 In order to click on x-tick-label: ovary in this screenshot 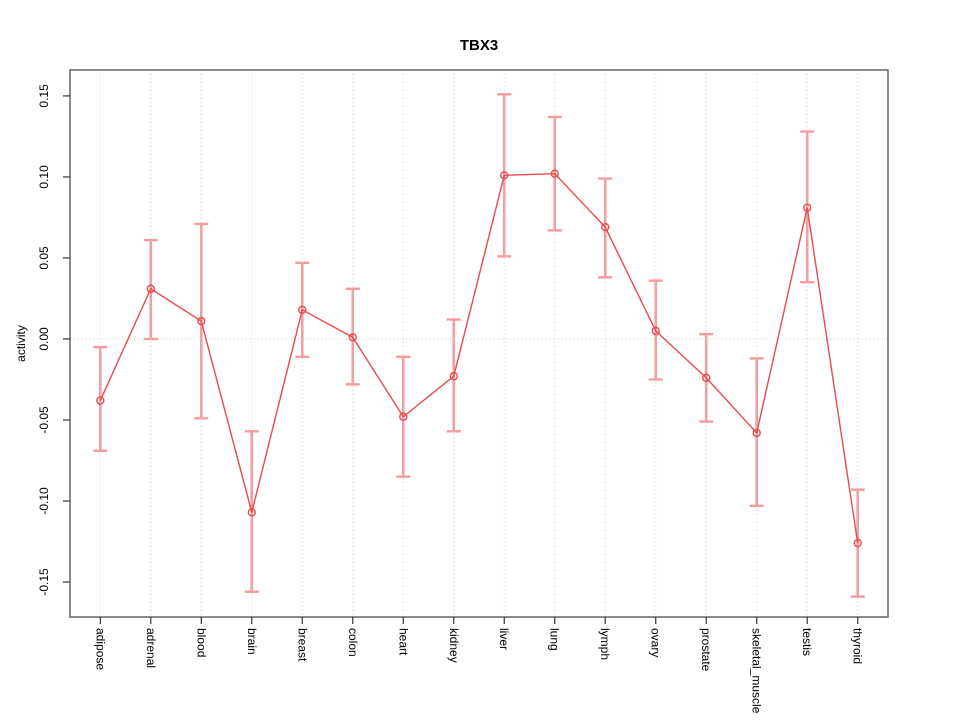, I will do `click(656, 642)`.